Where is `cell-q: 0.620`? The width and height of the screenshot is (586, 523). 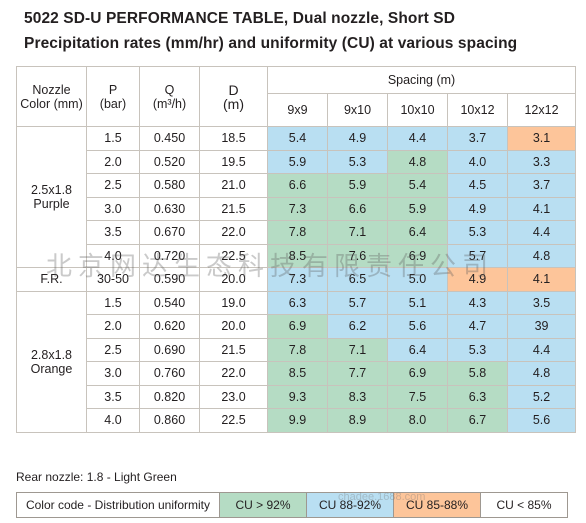 cell-q: 0.620 is located at coordinates (169, 326).